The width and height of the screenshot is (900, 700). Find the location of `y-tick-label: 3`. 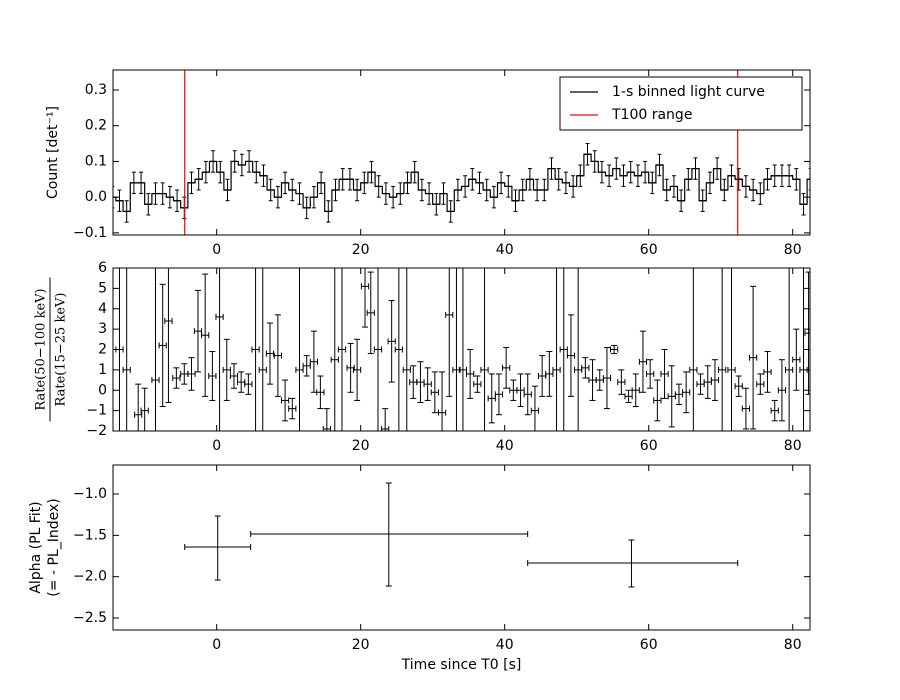

y-tick-label: 3 is located at coordinates (102, 329).